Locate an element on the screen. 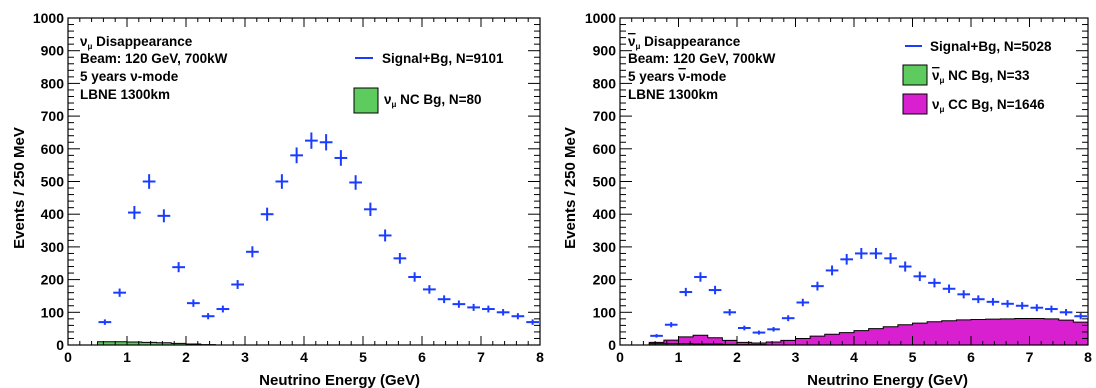 The height and width of the screenshot is (388, 1096). left-y-tick-label: 0 is located at coordinates (60, 345).